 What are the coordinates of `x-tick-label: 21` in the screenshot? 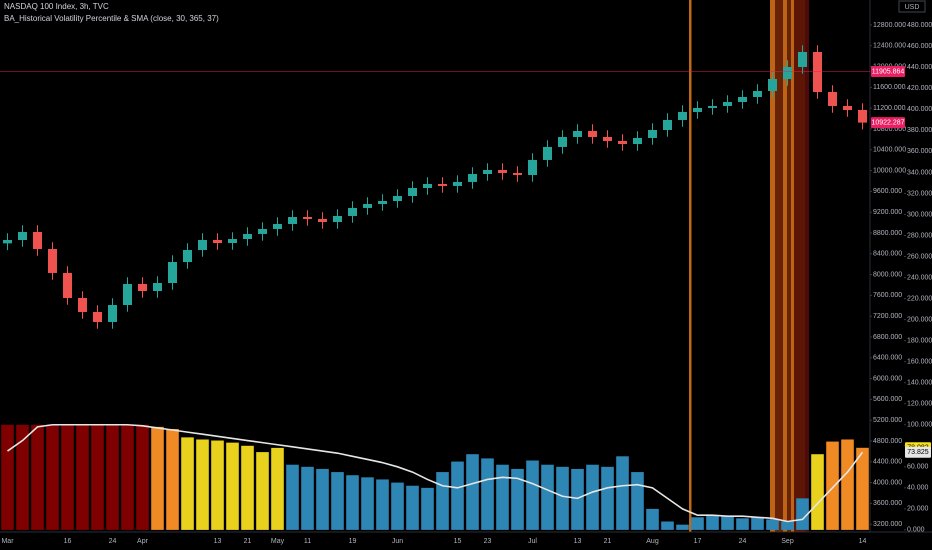 It's located at (248, 541).